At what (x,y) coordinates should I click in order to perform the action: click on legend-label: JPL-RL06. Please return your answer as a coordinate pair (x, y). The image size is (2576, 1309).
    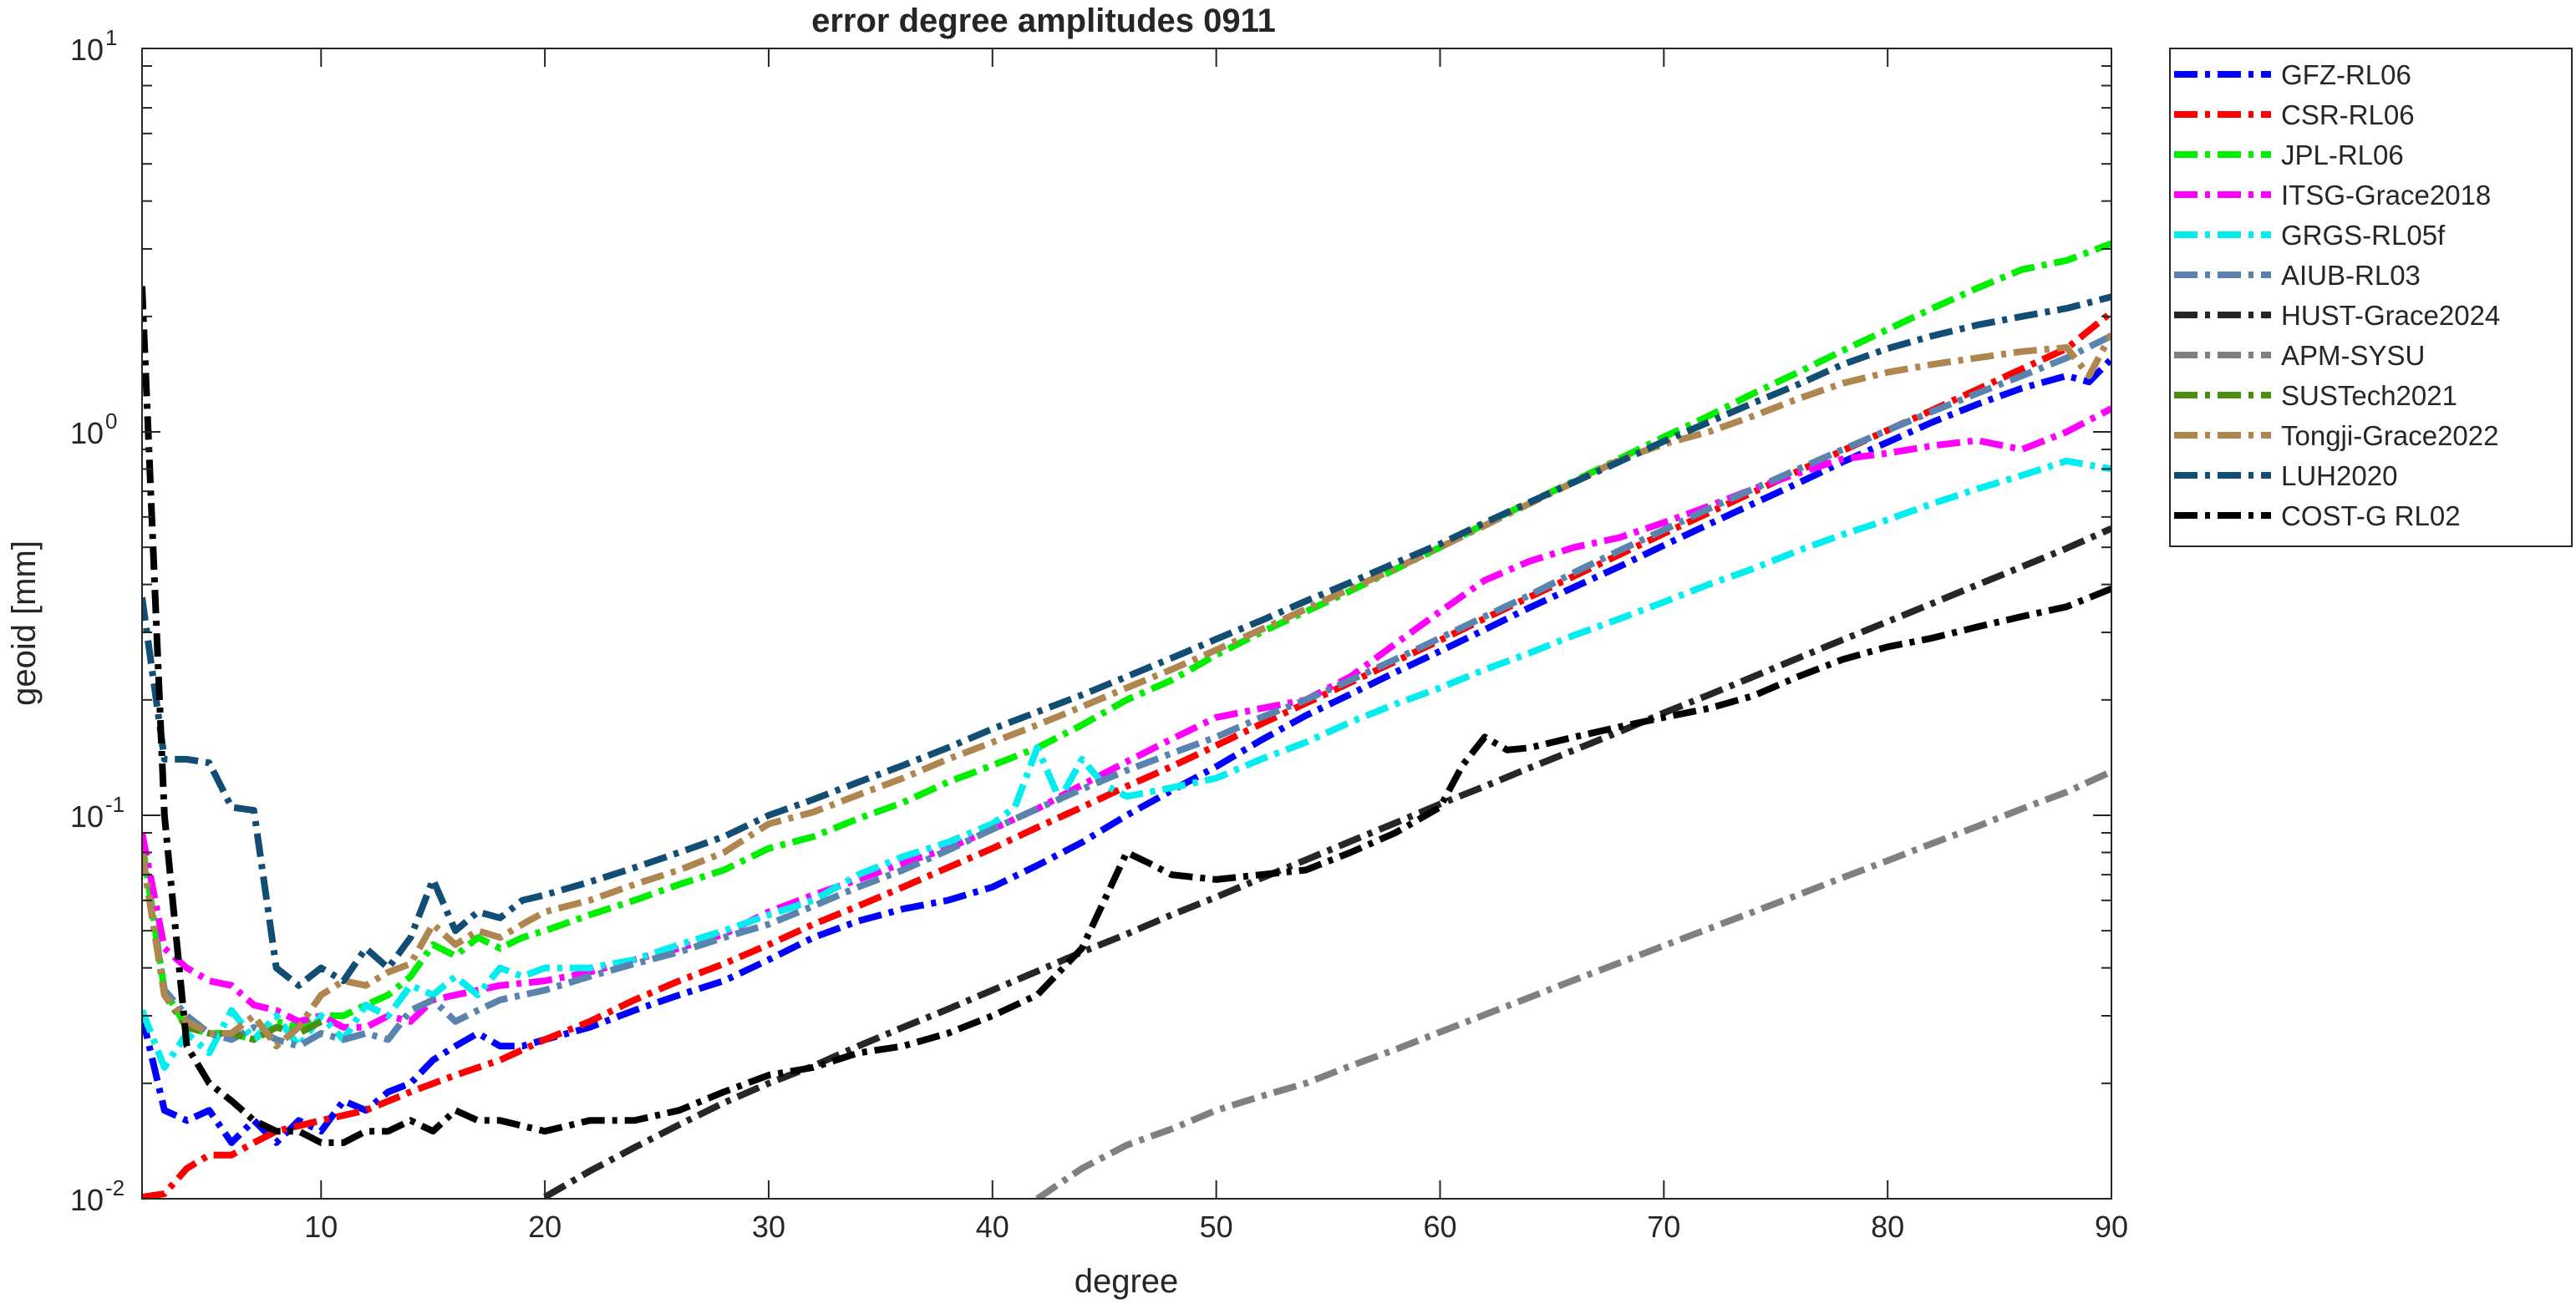
    Looking at the image, I should click on (2342, 155).